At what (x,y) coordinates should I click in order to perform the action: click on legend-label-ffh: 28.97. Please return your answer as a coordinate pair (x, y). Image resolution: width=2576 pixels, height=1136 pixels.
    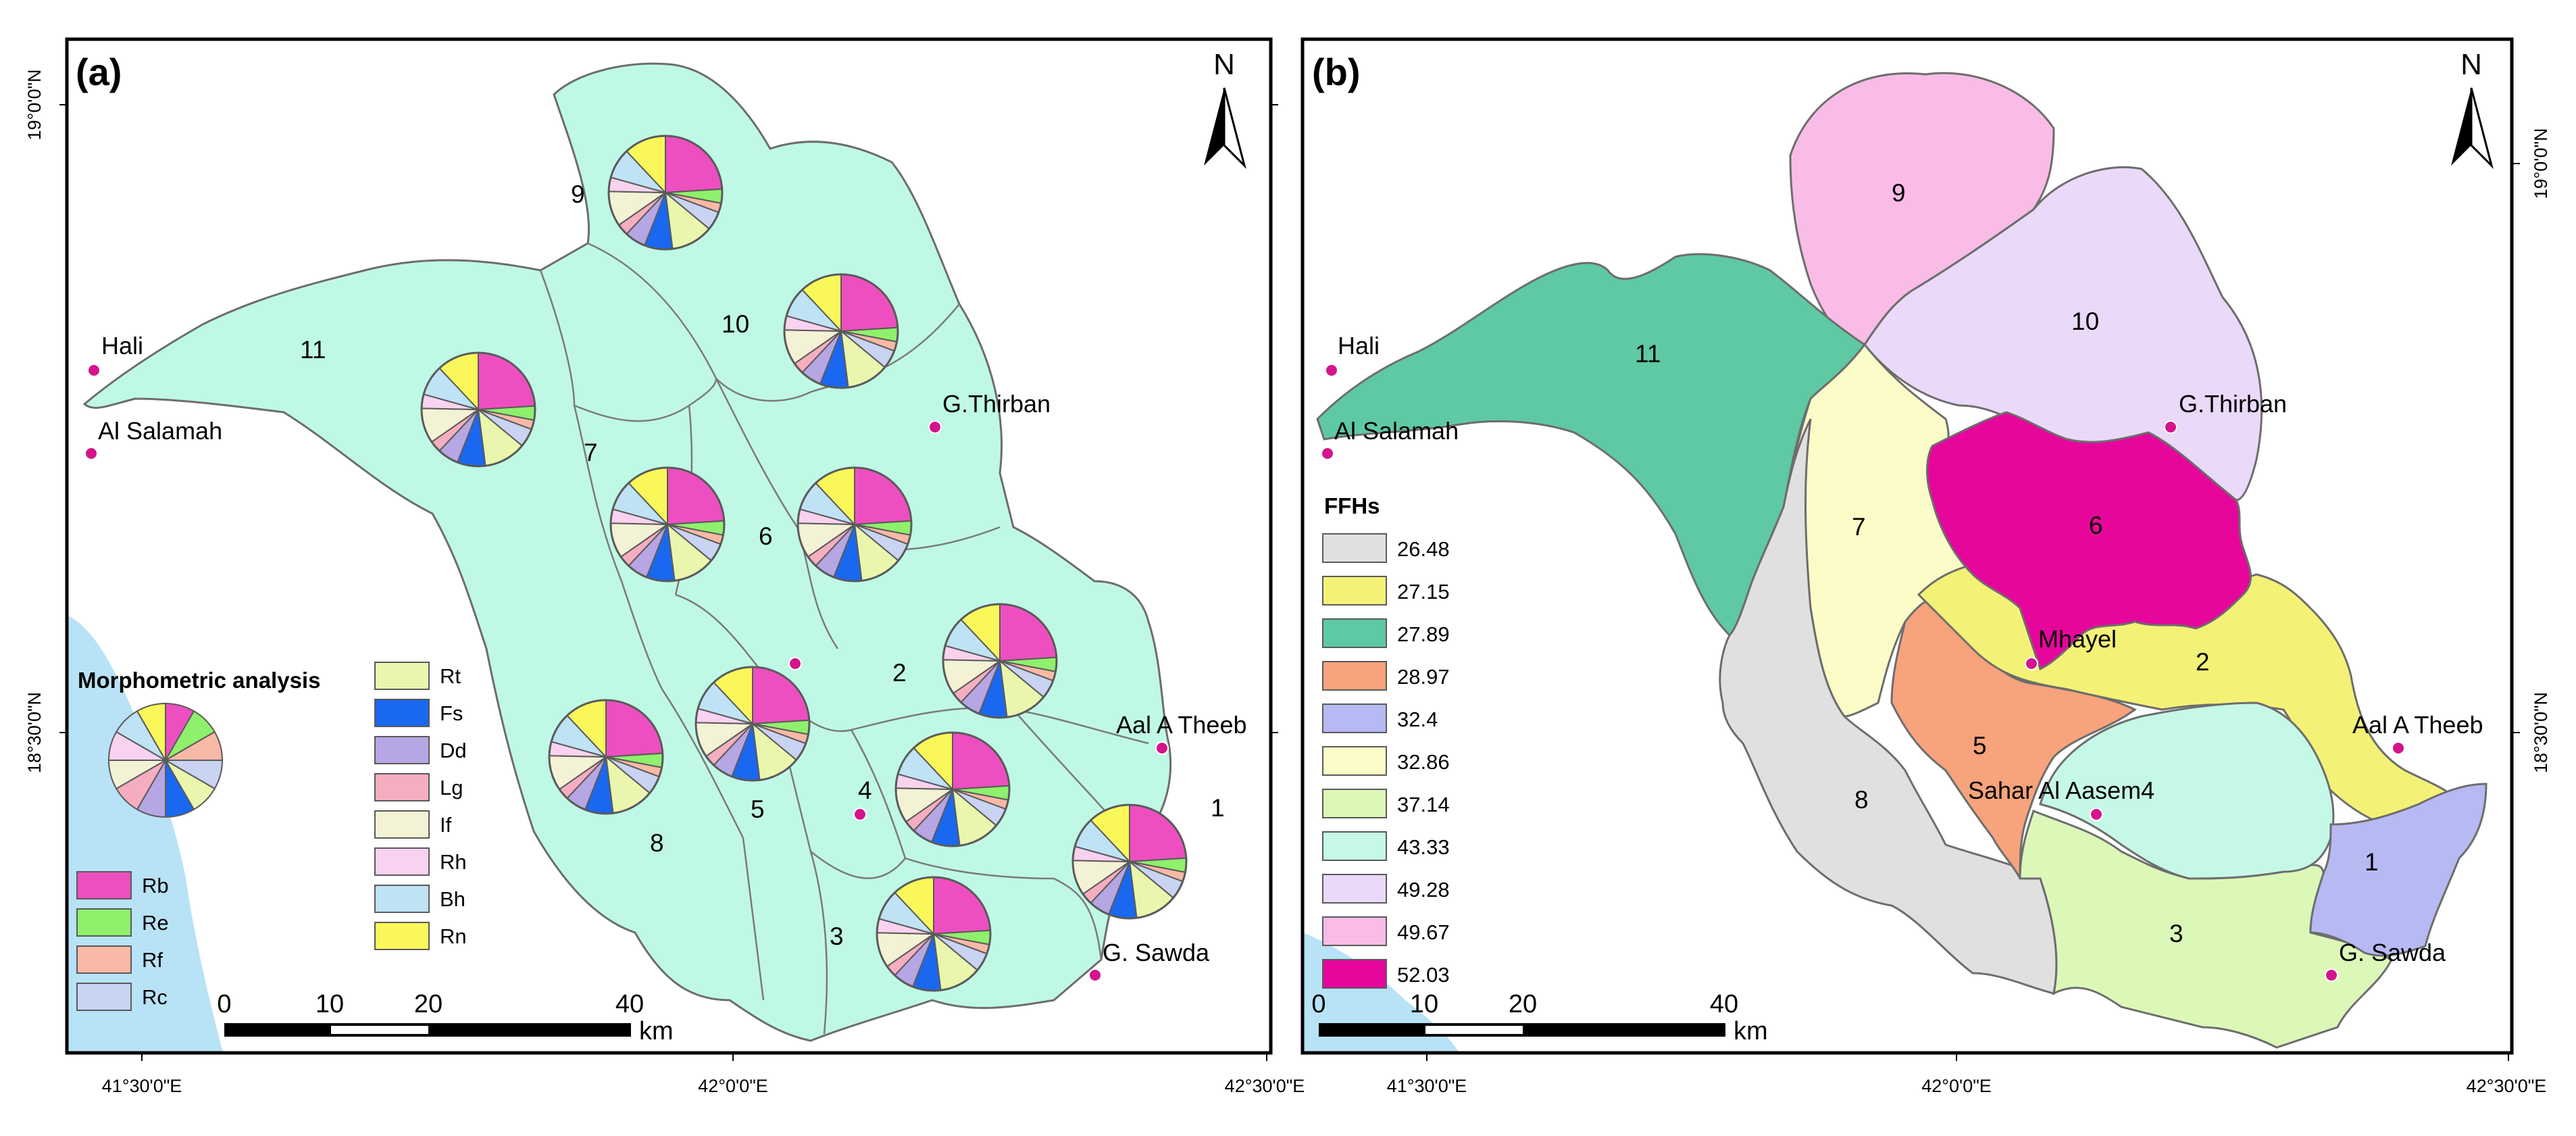
    Looking at the image, I should click on (1423, 677).